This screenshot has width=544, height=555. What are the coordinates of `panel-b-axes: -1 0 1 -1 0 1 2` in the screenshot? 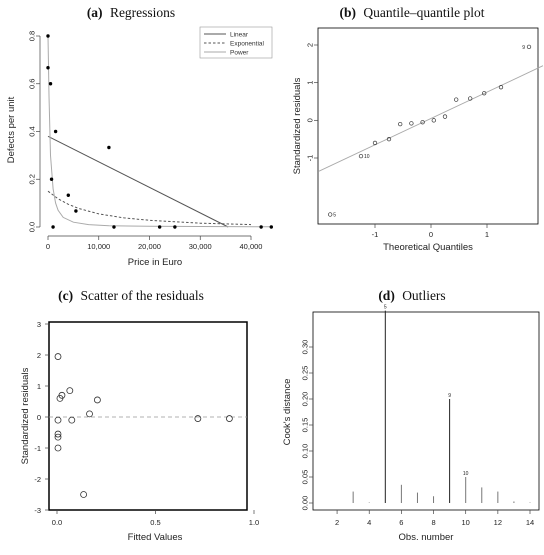 It's located at (398, 141).